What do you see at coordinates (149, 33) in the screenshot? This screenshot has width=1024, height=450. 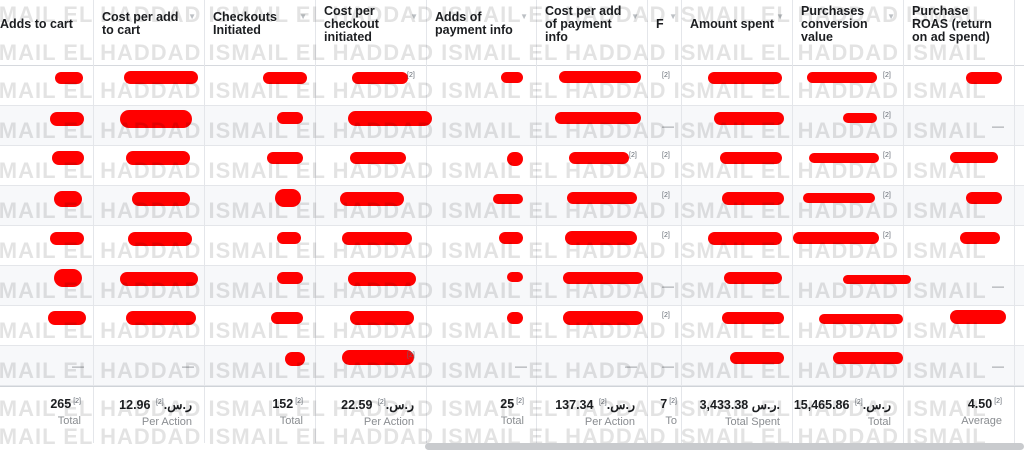 I see `column-header-cost-per-add-to-cart: Cost per add to cart ▼` at bounding box center [149, 33].